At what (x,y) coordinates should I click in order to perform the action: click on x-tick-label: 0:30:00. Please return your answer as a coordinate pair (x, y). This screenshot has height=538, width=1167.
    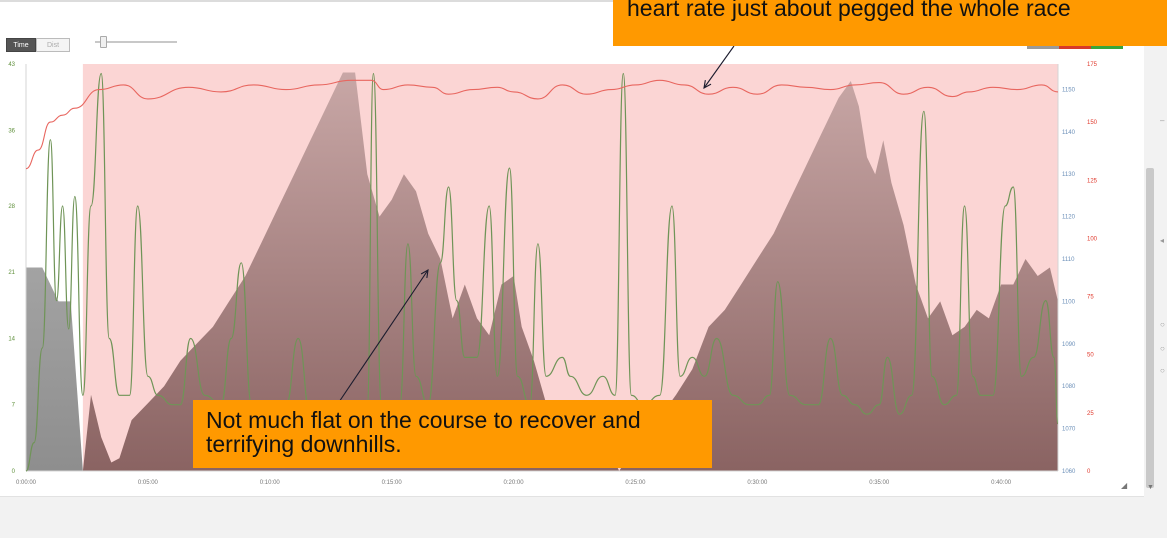
    Looking at the image, I should click on (757, 483).